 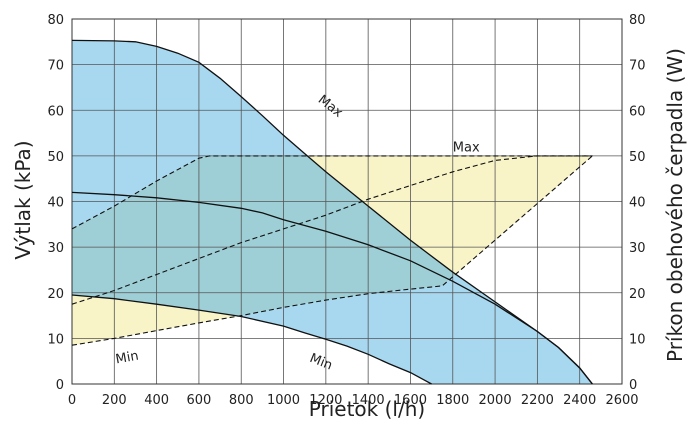 What do you see at coordinates (55, 66) in the screenshot?
I see `y-tick-7: 70` at bounding box center [55, 66].